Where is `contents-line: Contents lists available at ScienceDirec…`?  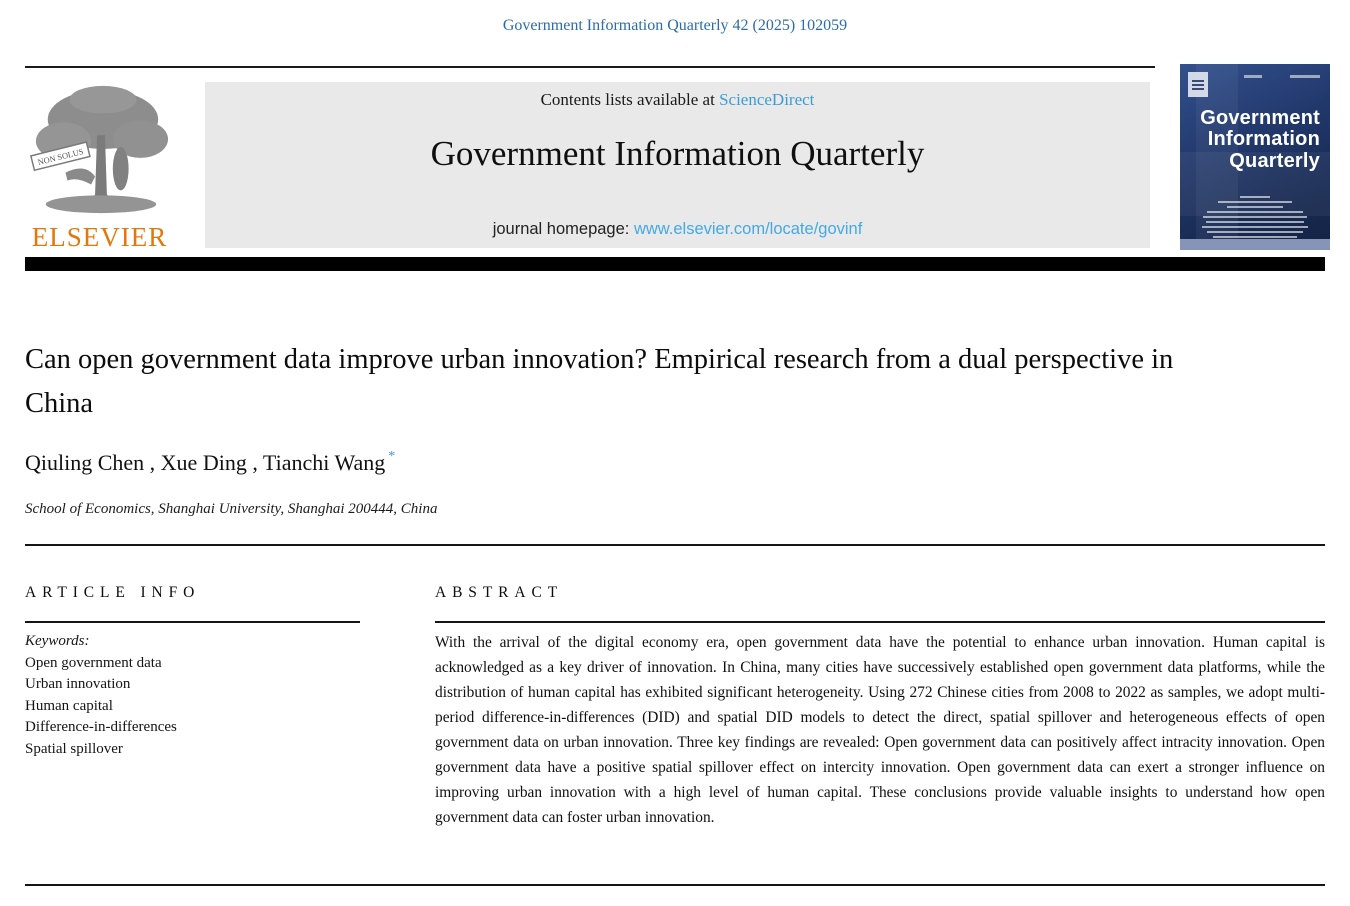
contents-line: Contents lists available at ScienceDirec… is located at coordinates (677, 100).